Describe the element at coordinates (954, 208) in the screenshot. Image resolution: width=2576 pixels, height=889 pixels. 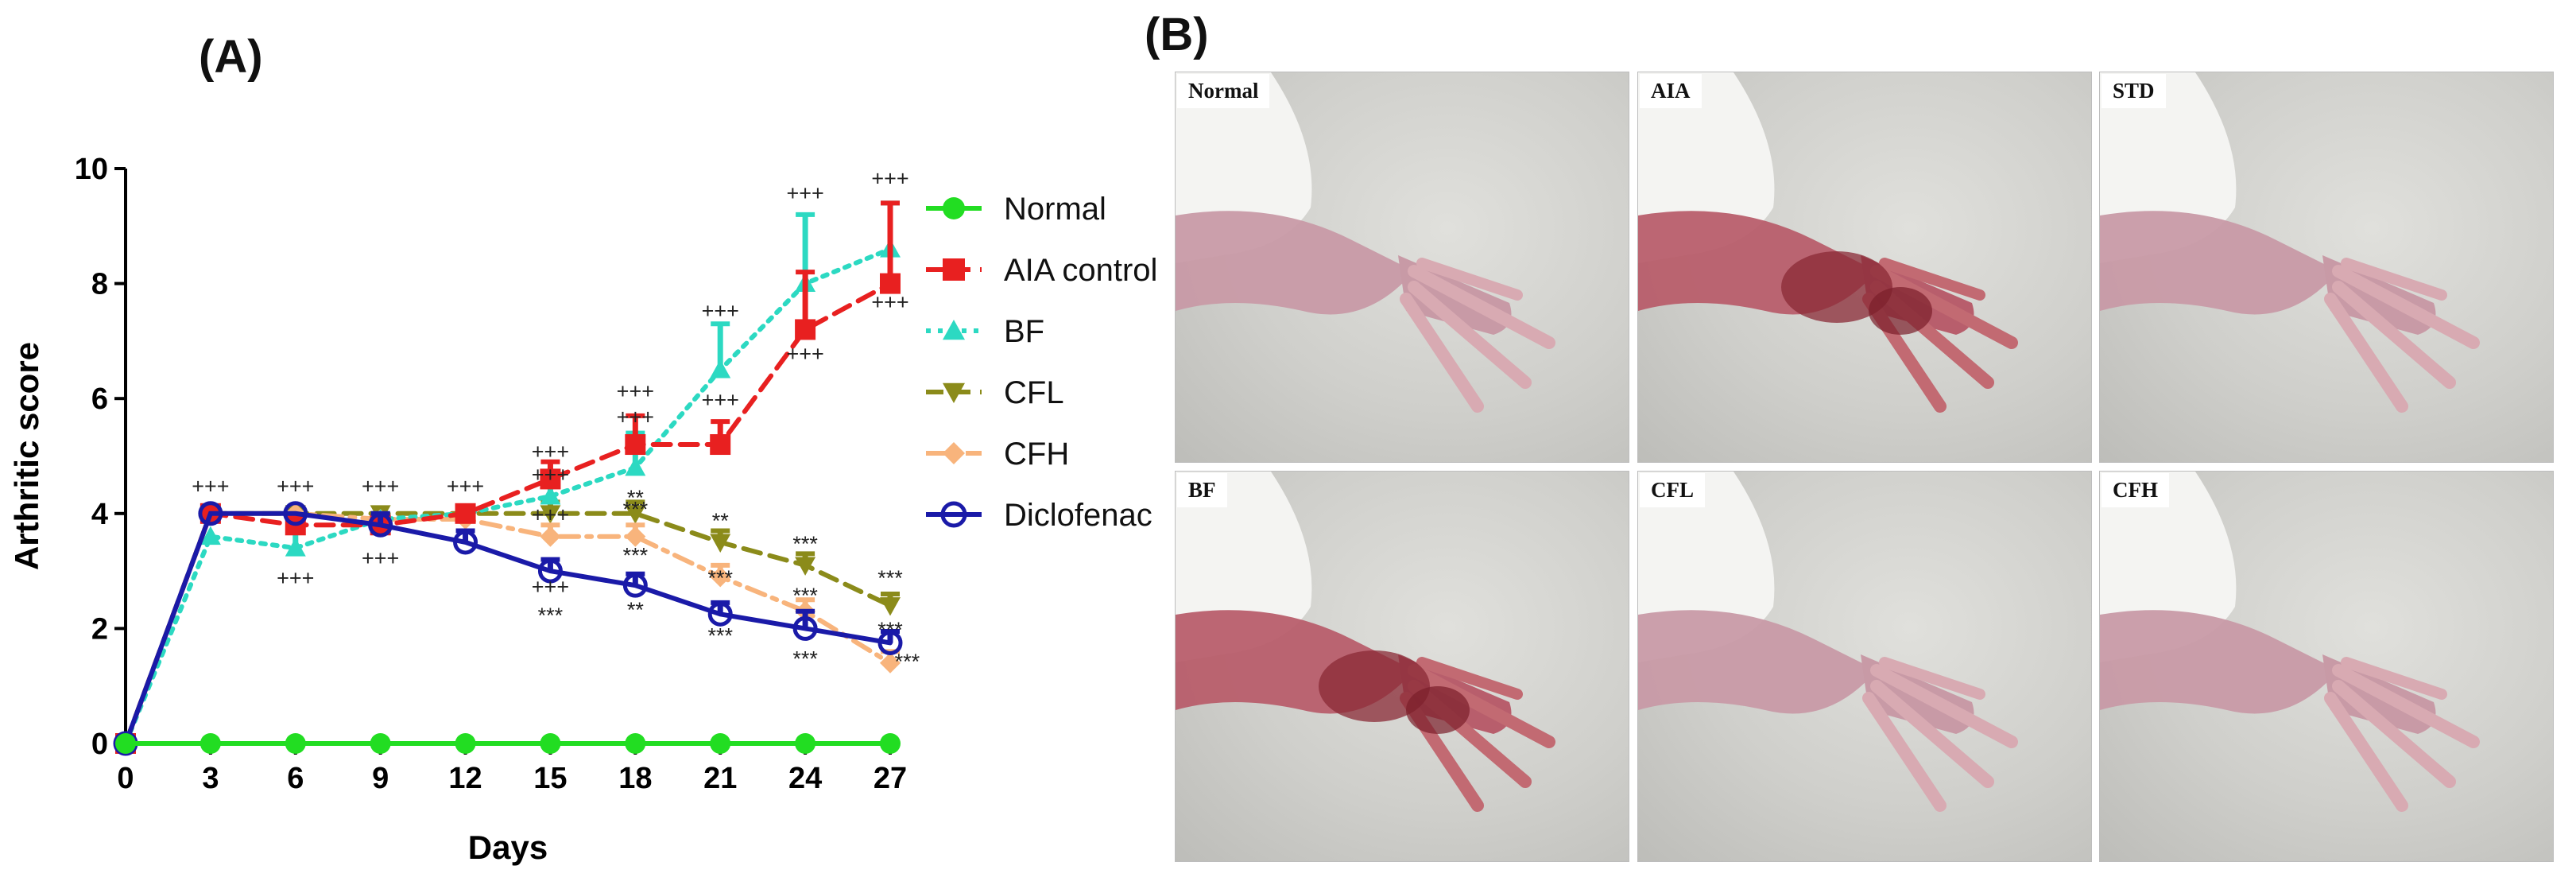
I see `legend-marker-normal` at that location.